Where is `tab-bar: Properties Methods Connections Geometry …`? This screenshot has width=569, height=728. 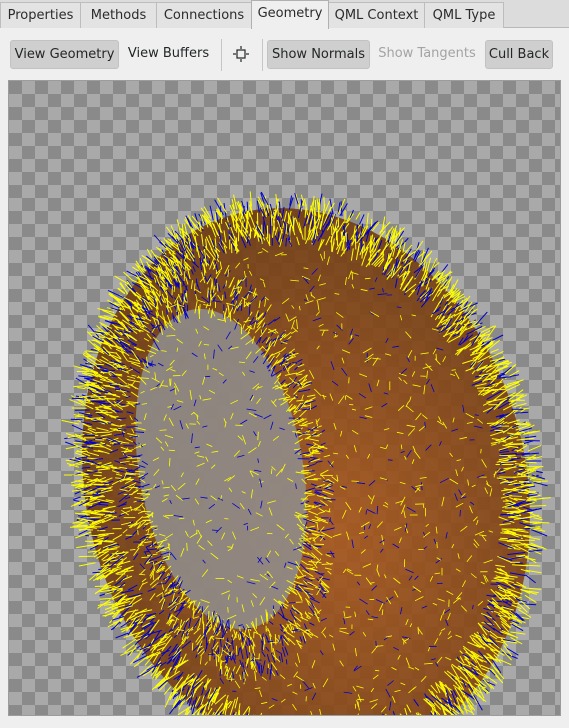
tab-bar: Properties Methods Connections Geometry … is located at coordinates (284, 14).